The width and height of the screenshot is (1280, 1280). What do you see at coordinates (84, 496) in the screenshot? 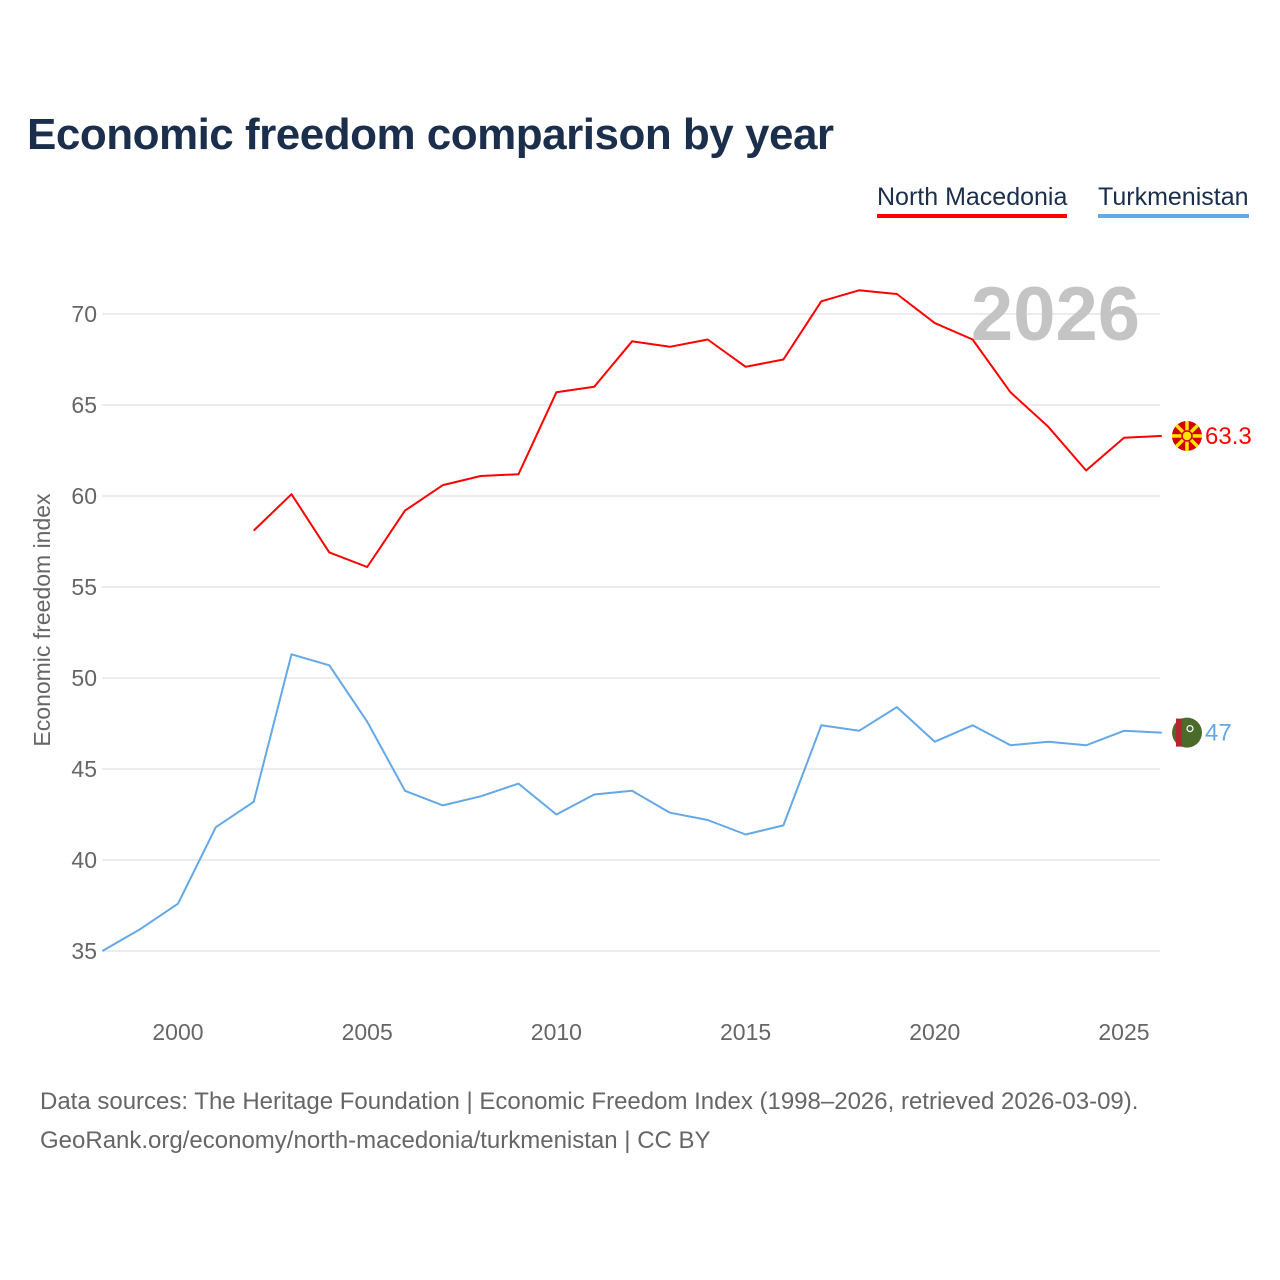
I see `y-tick-label: 60` at bounding box center [84, 496].